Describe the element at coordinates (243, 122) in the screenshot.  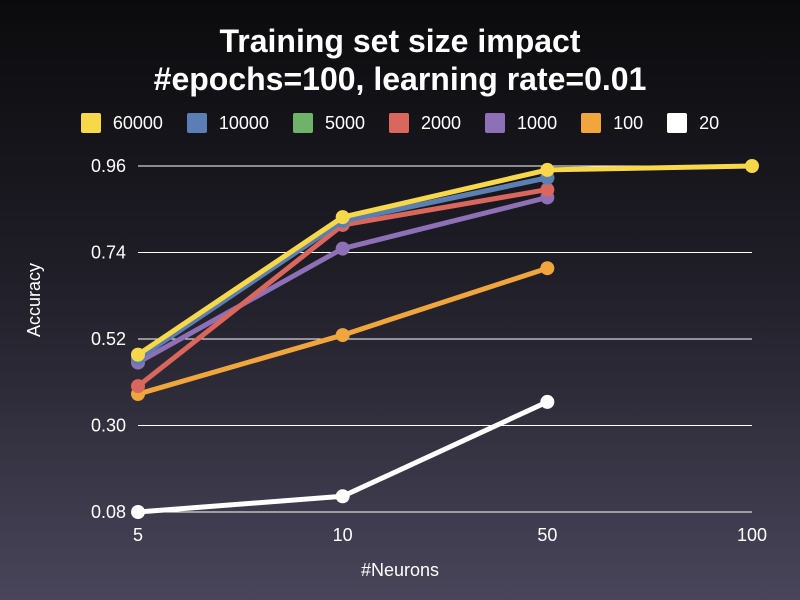
I see `legend-label: 10000` at that location.